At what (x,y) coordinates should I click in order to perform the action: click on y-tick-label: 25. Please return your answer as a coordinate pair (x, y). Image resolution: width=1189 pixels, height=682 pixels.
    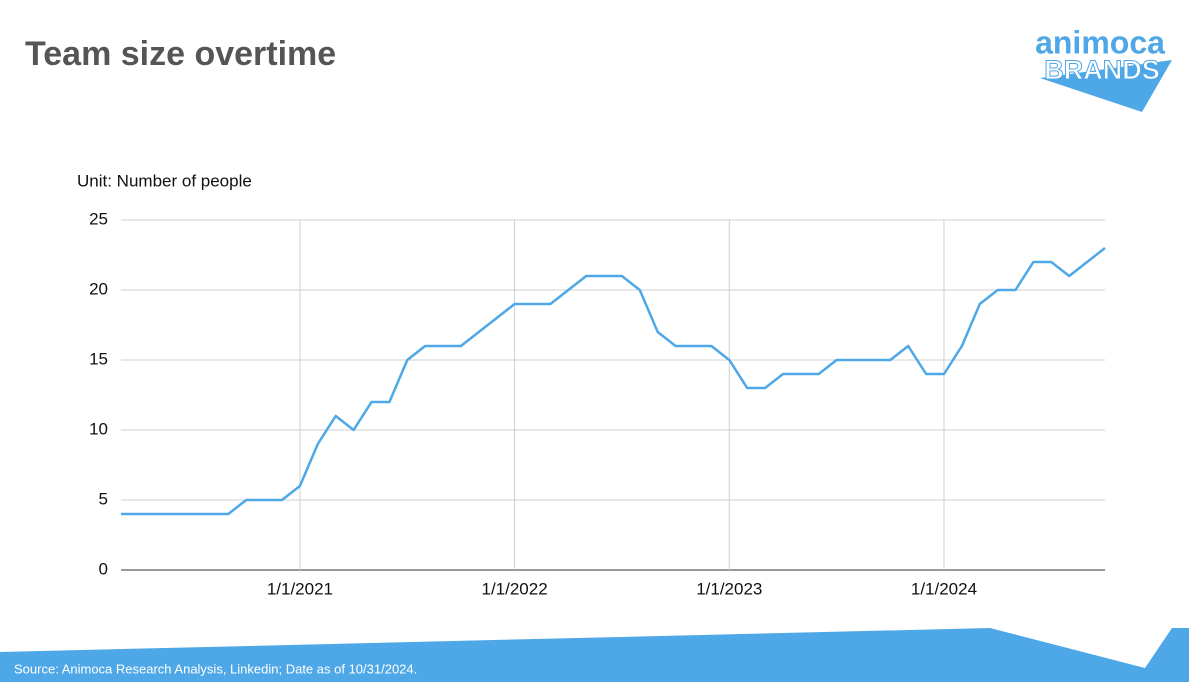
    Looking at the image, I should click on (98, 218).